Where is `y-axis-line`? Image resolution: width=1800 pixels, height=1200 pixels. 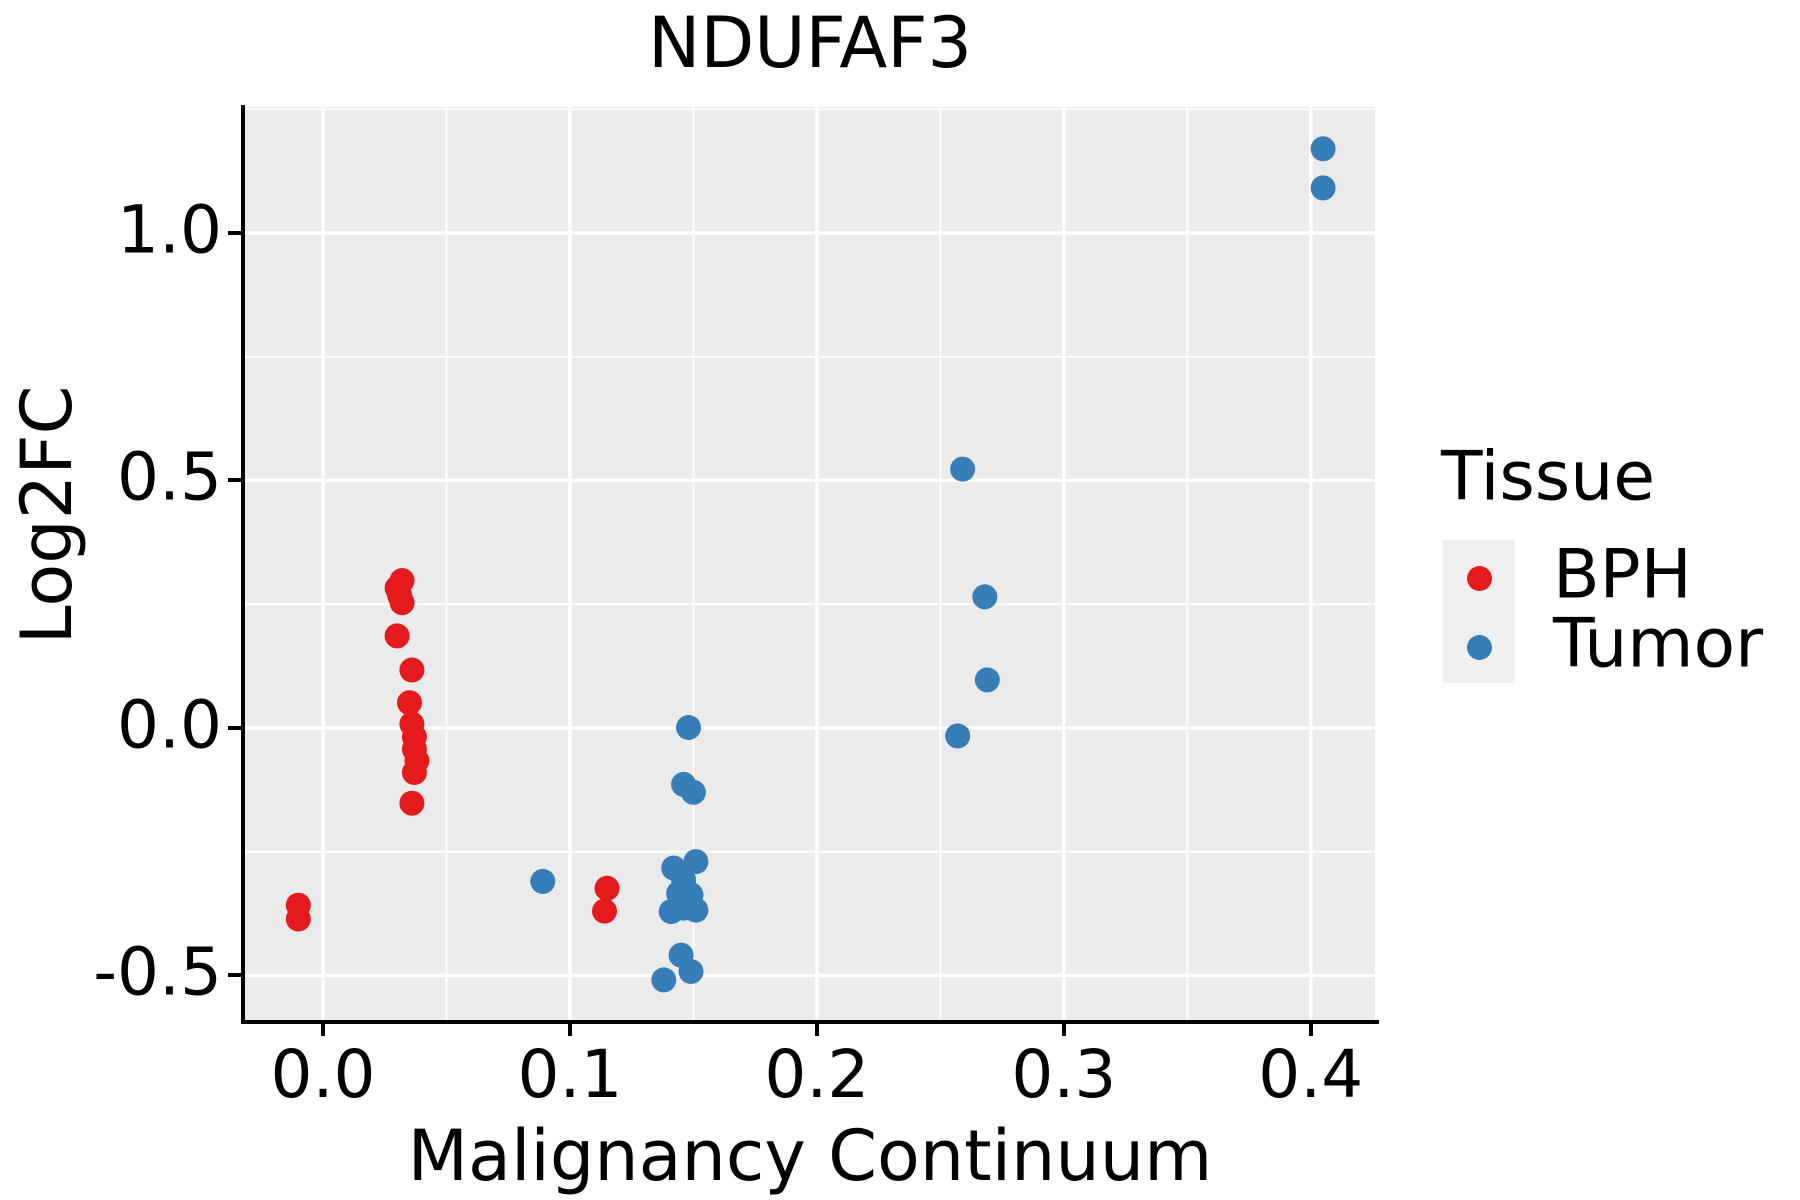 y-axis-line is located at coordinates (243, 564).